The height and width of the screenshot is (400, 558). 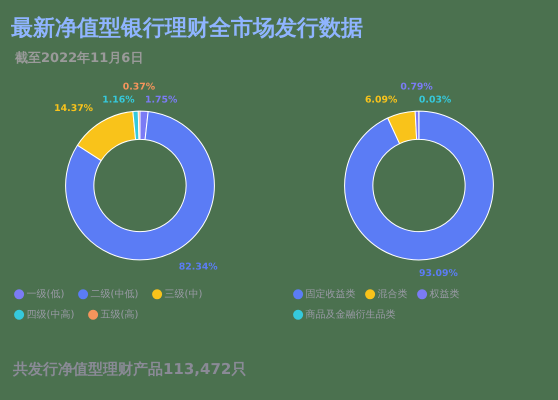 What do you see at coordinates (45, 294) in the screenshot?
I see `legend-label: 一级(低)` at bounding box center [45, 294].